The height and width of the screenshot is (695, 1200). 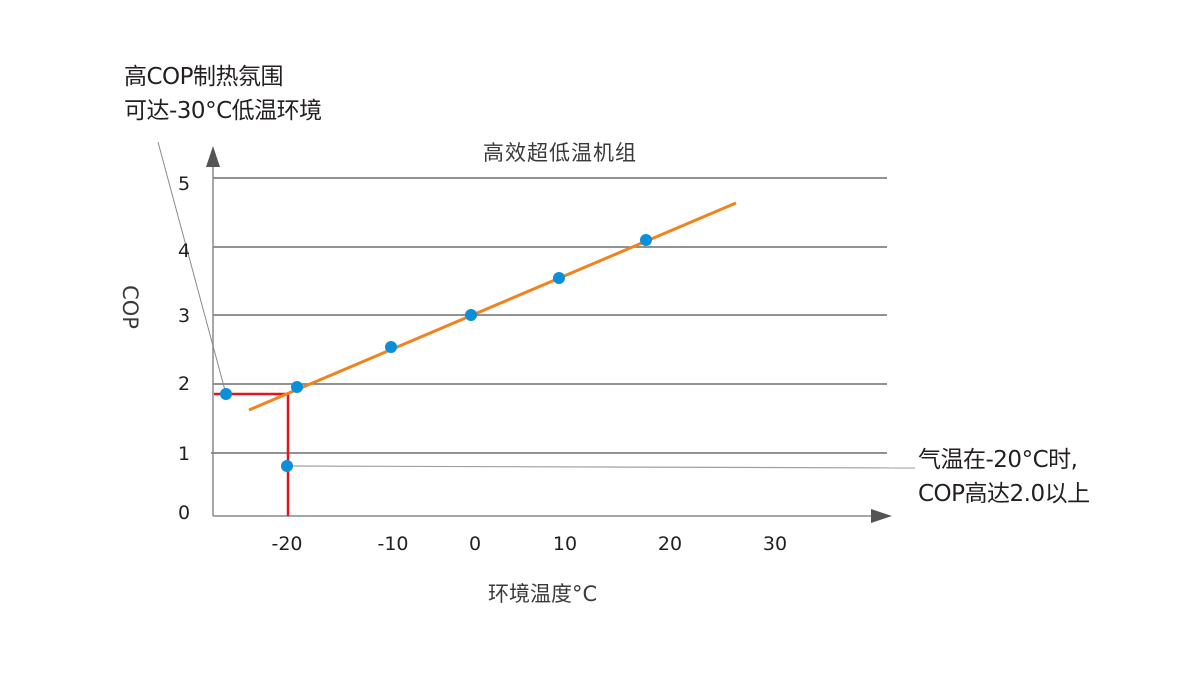 I want to click on x-tick-20: 20, so click(x=670, y=544).